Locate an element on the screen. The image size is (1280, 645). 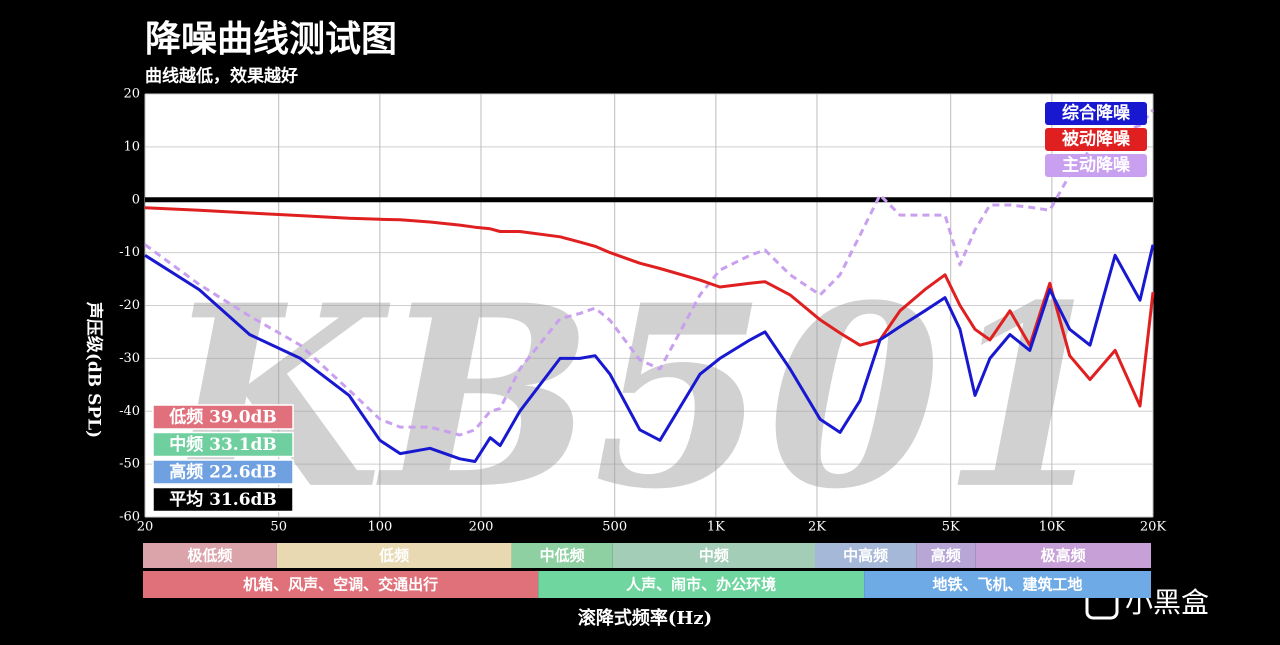
x-tick-label: 5K is located at coordinates (951, 527).